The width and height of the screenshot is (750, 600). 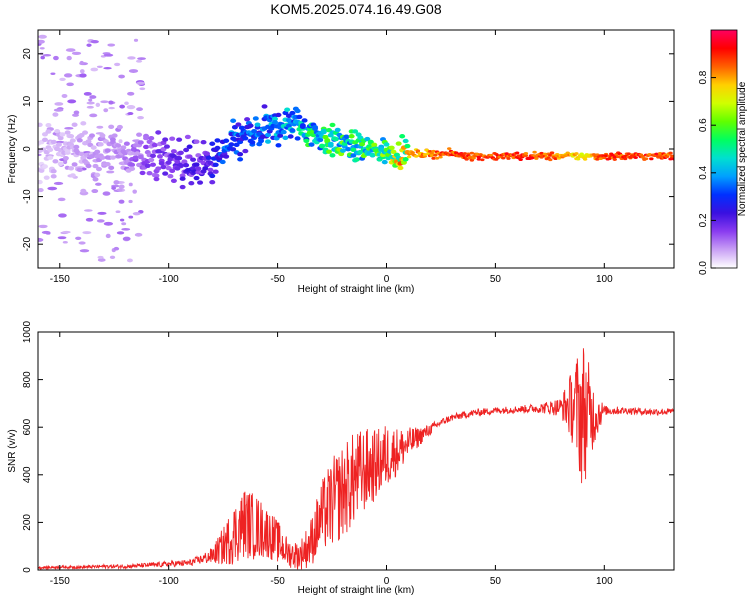 I want to click on x-tick-label: -50, so click(x=277, y=279).